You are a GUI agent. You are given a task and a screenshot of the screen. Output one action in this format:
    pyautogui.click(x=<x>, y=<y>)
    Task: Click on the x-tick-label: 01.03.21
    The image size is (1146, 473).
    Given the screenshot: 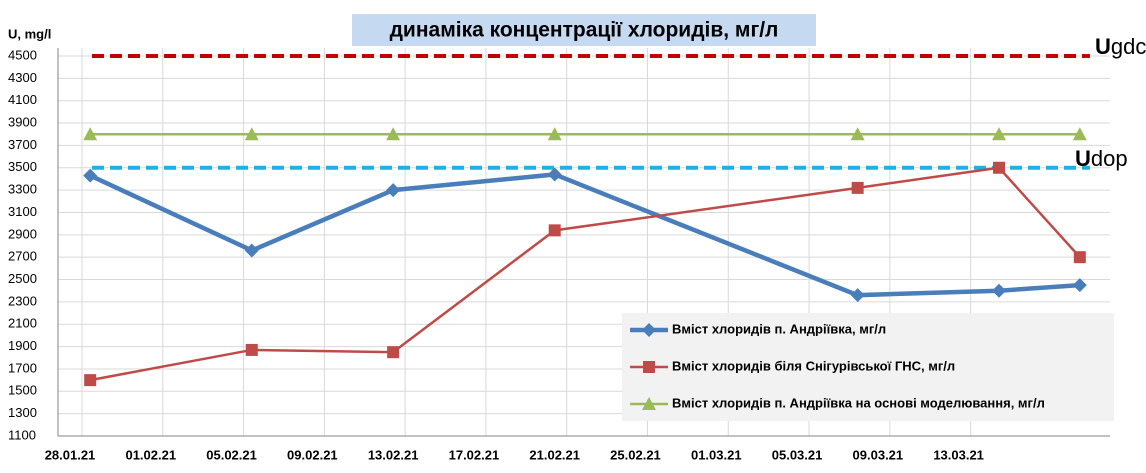 What is the action you would take?
    pyautogui.click(x=716, y=454)
    